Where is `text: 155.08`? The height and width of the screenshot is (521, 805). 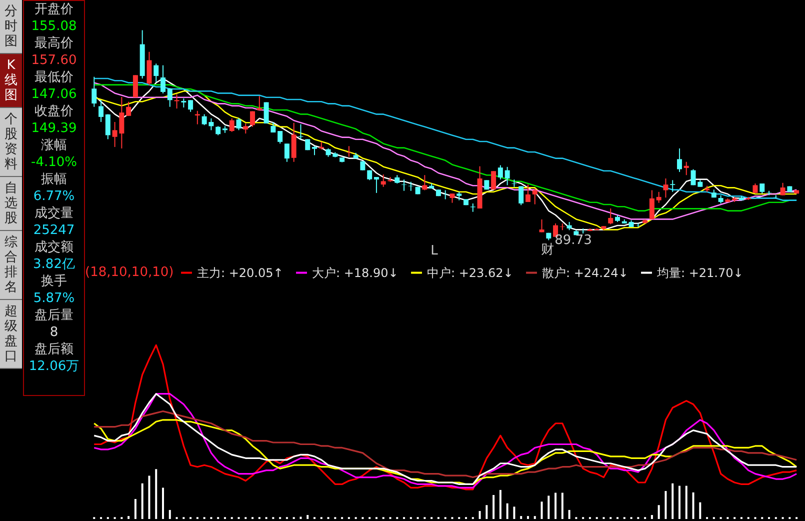 text: 155.08 is located at coordinates (54, 26).